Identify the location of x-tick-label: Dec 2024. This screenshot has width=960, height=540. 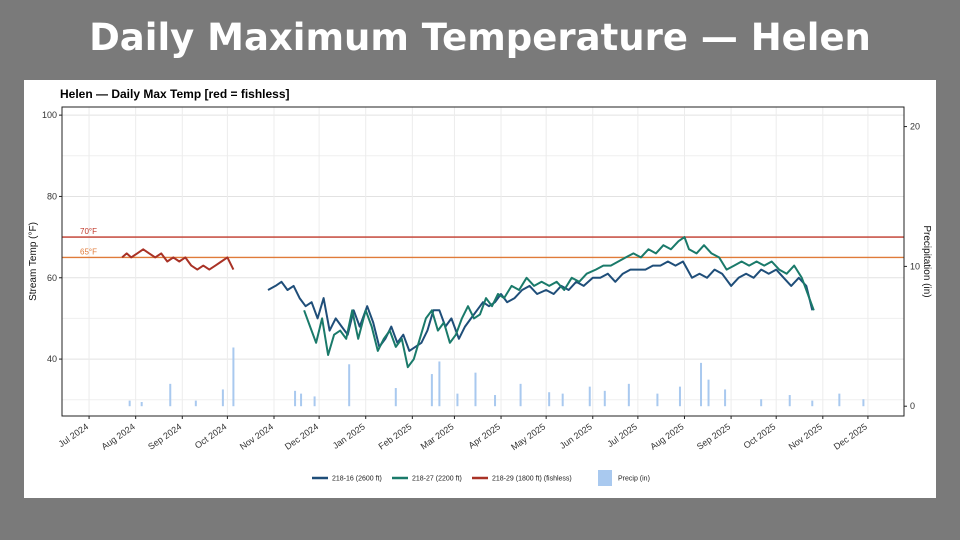
(301, 436).